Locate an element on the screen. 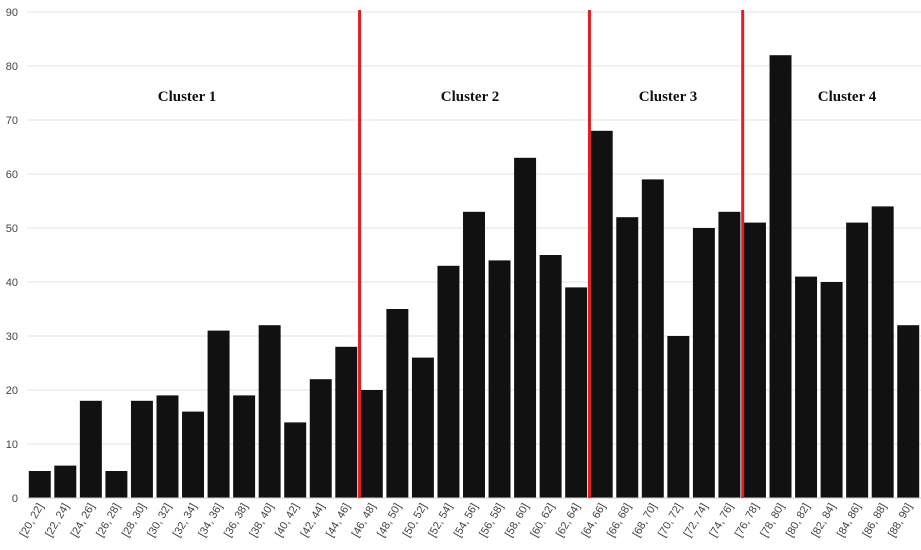  y-tick-label: 0 is located at coordinates (15, 499).